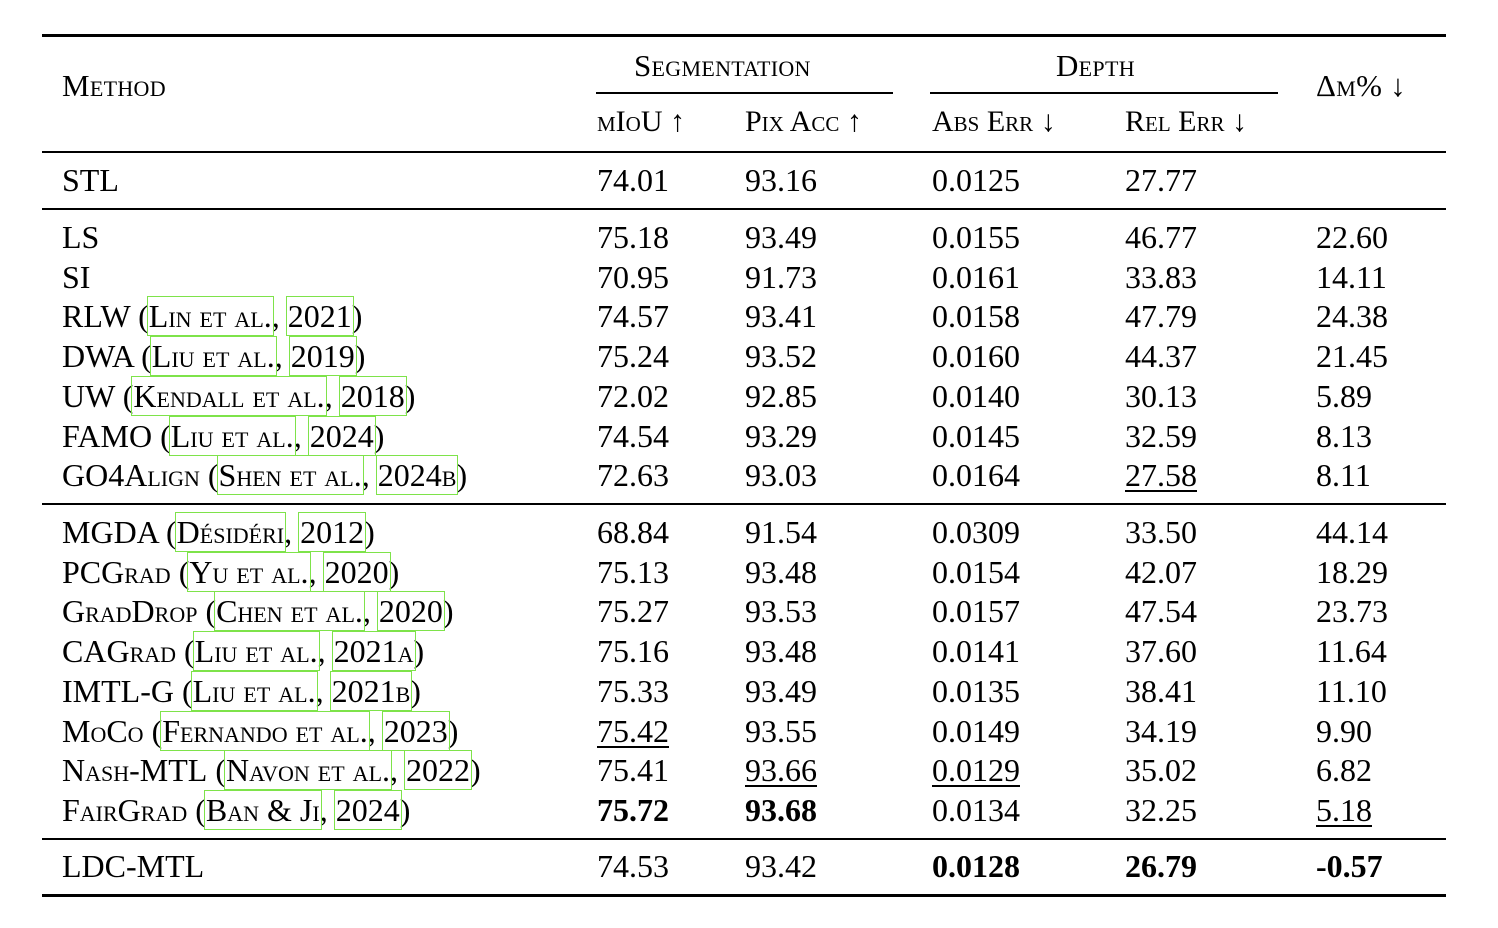 This screenshot has width=1498, height=928. What do you see at coordinates (976, 571) in the screenshot?
I see `abs-cell: 0.0154` at bounding box center [976, 571].